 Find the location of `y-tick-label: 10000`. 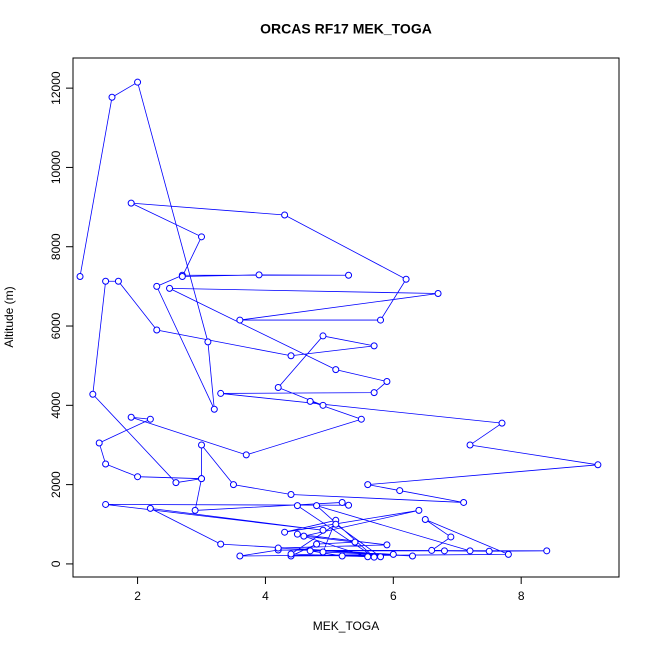

y-tick-label: 10000 is located at coordinates (56, 167).